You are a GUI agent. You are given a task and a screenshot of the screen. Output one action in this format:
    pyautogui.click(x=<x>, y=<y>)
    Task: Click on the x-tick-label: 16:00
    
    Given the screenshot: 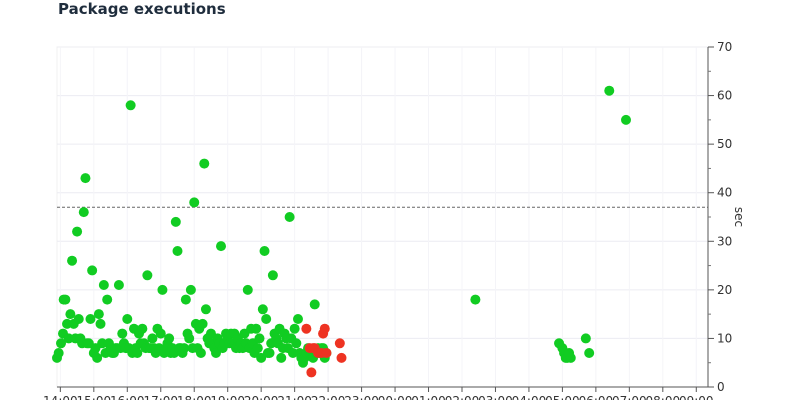 What is the action you would take?
    pyautogui.click(x=127, y=397)
    